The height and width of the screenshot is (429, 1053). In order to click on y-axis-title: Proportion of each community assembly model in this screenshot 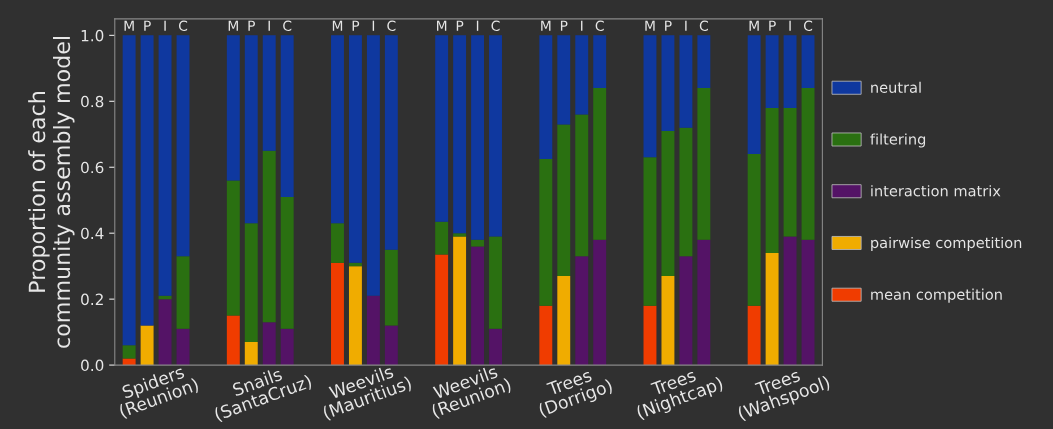, I will do `click(51, 192)`.